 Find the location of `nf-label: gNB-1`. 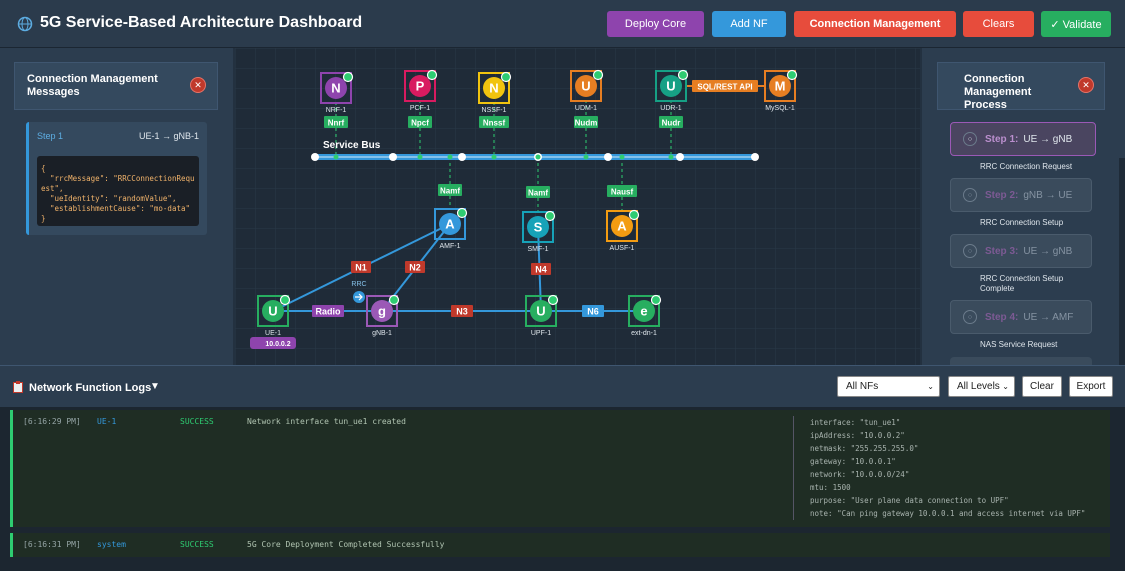

nf-label: gNB-1 is located at coordinates (382, 333).